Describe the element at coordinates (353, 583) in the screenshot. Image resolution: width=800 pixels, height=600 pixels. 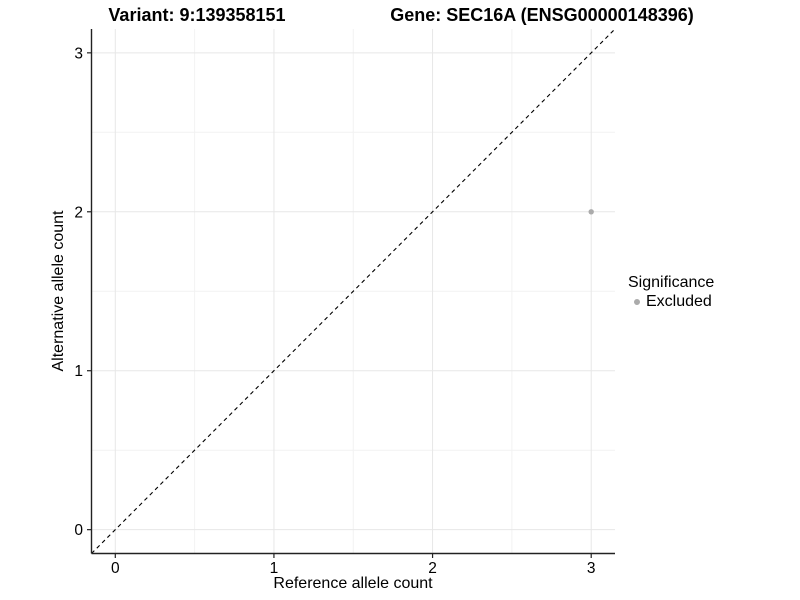
I see `x-axis-label: Reference allele count` at that location.